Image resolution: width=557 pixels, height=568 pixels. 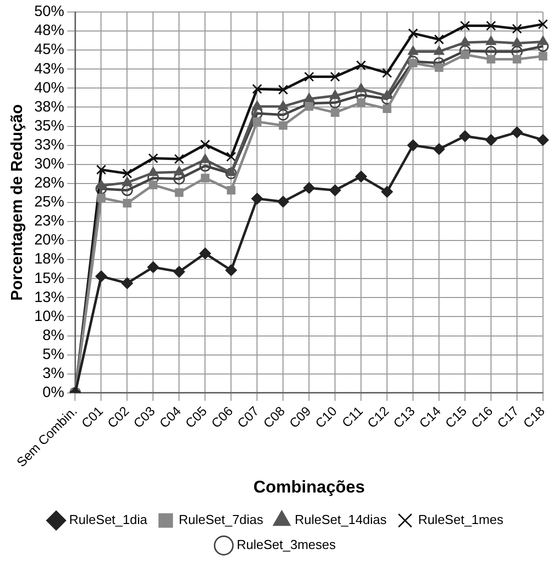 I want to click on y-tick-label: 18%, so click(x=49, y=259).